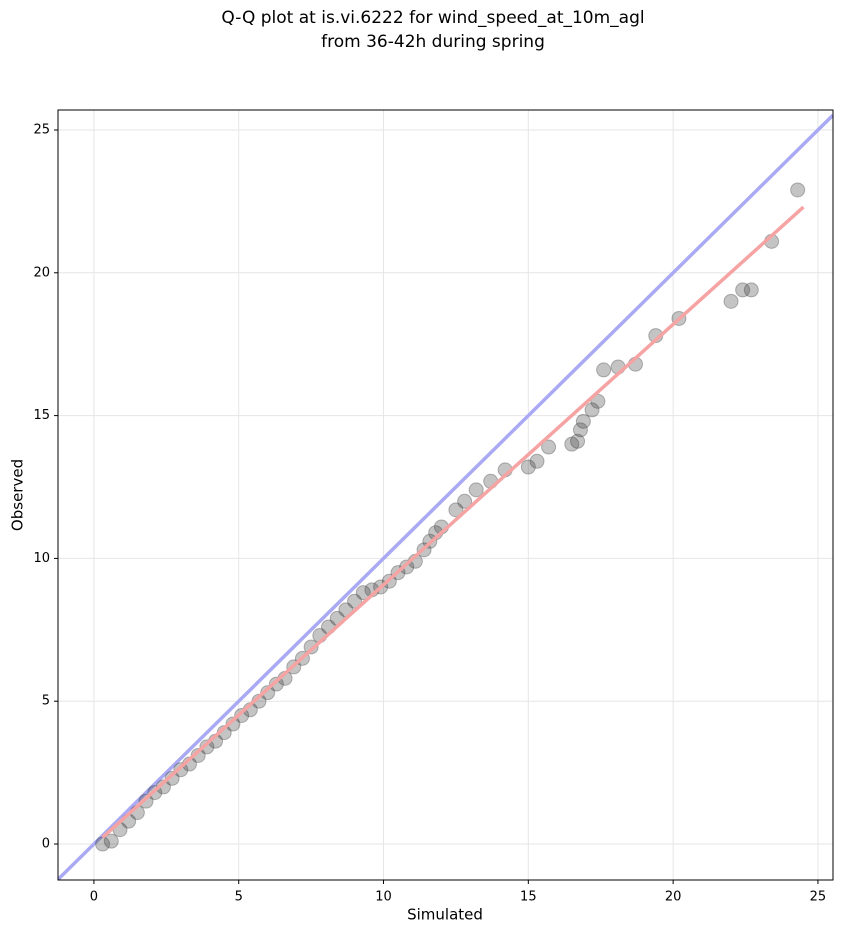  Describe the element at coordinates (41, 415) in the screenshot. I see `y-tick-label: 15` at that location.